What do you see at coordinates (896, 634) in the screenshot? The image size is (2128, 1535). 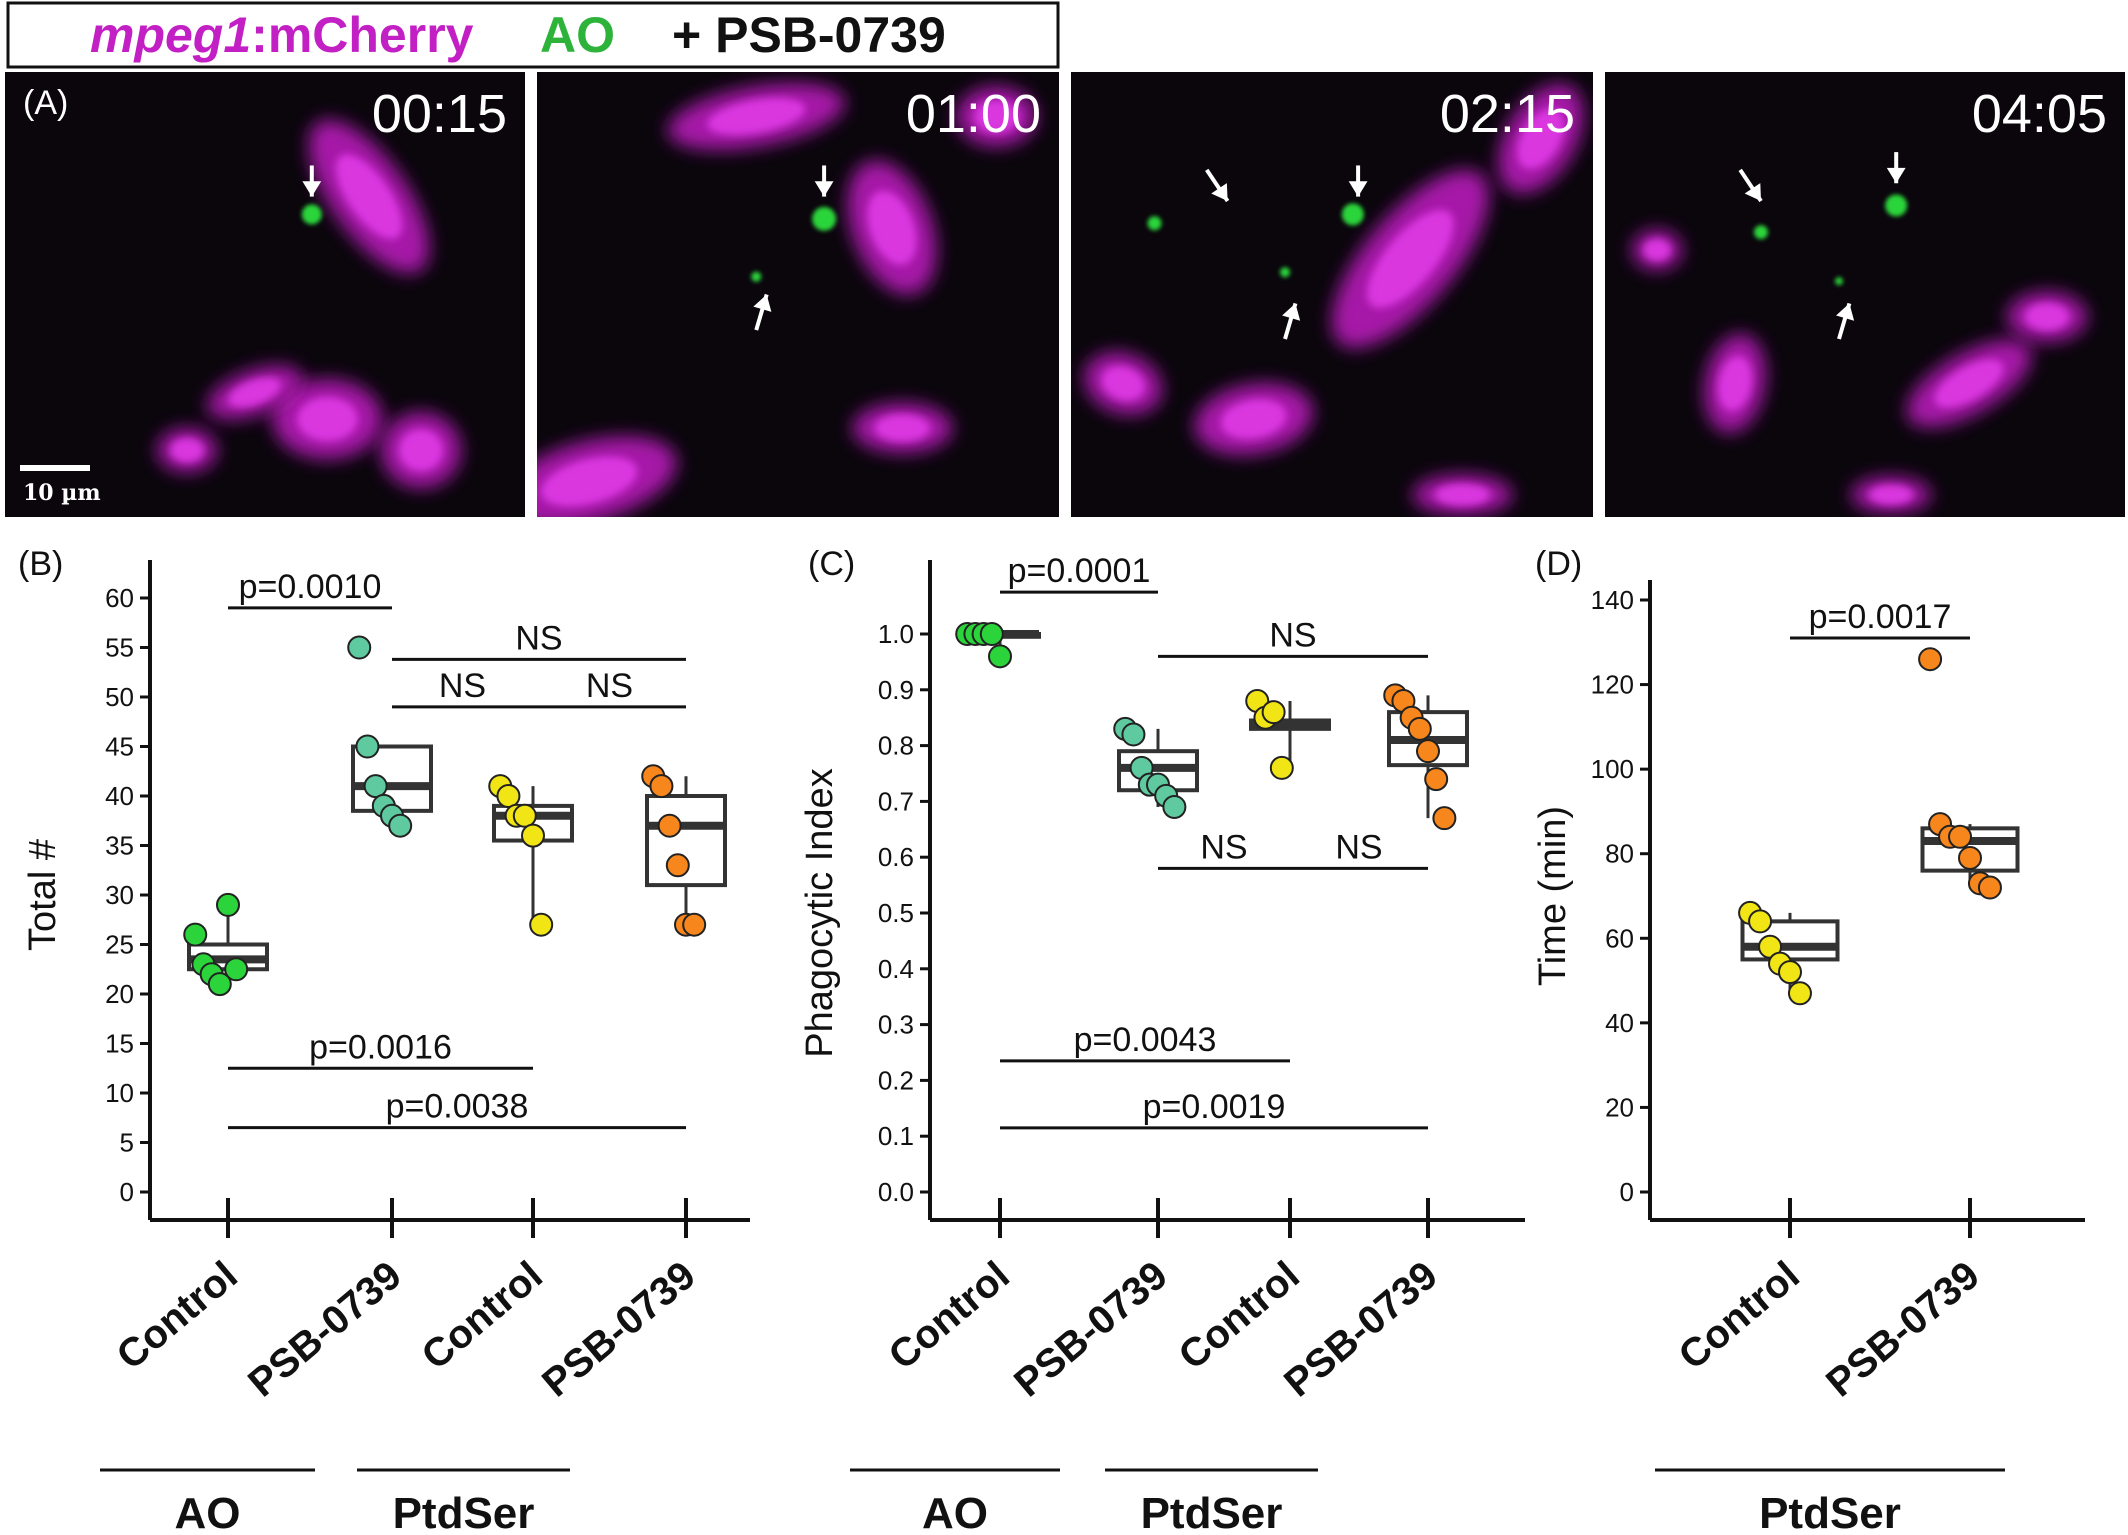 I see `y-tick-label: 1.0` at bounding box center [896, 634].